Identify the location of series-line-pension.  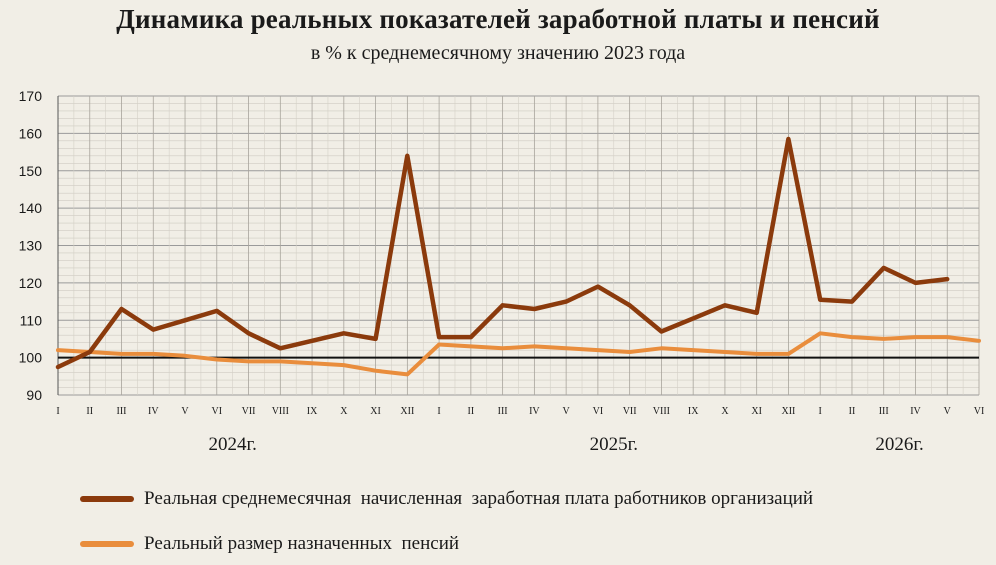
(518, 354).